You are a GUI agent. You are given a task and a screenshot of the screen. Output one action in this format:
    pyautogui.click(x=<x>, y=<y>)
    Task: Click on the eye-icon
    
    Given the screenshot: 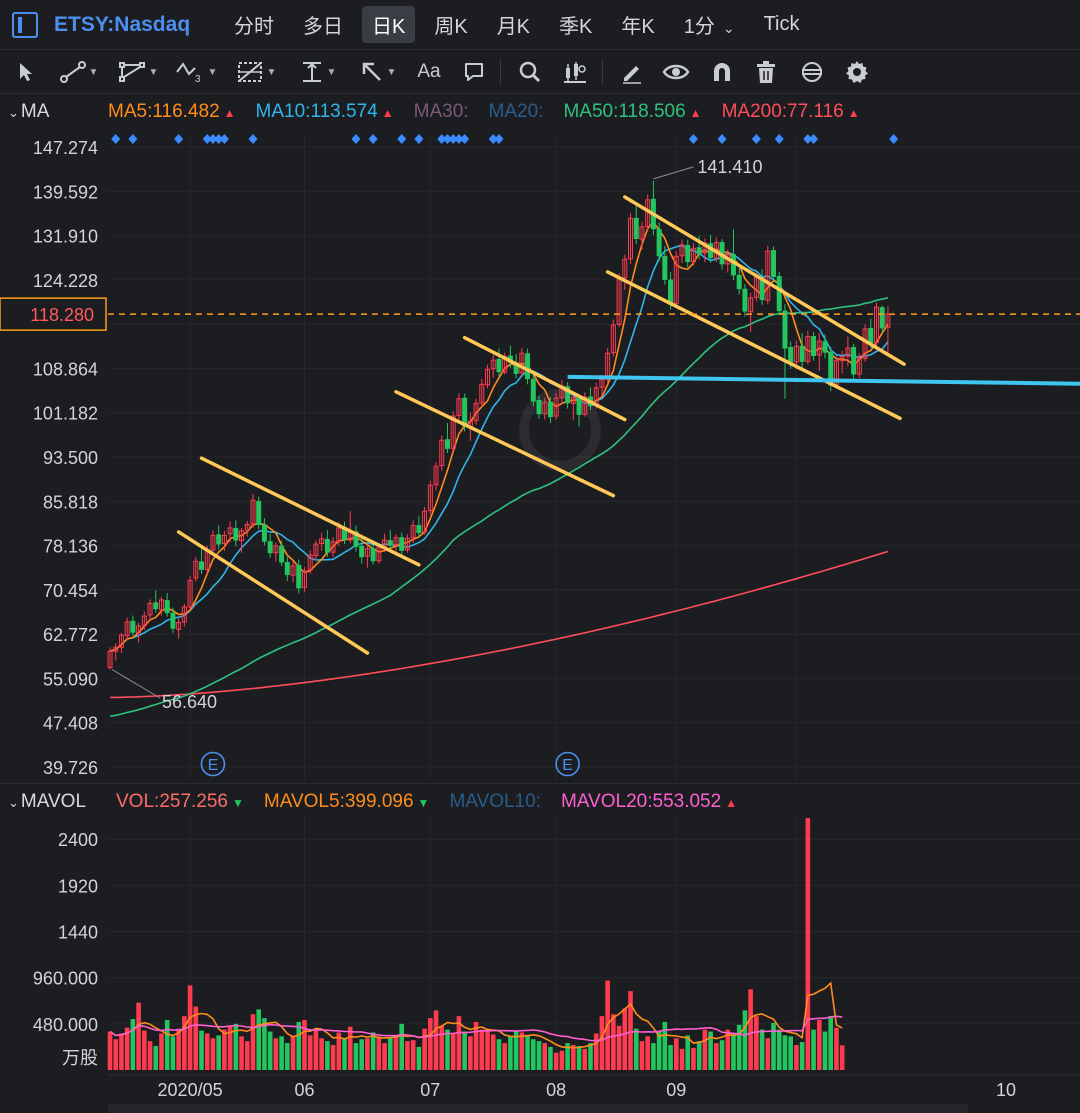 What is the action you would take?
    pyautogui.click(x=676, y=72)
    